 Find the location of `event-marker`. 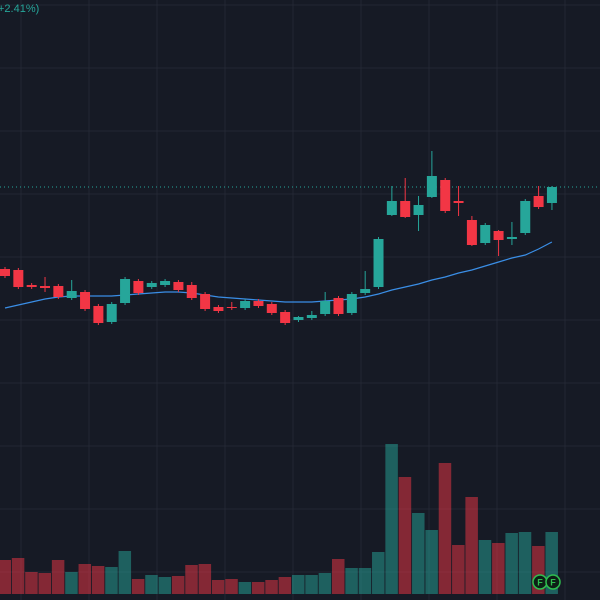

event-marker is located at coordinates (553, 582).